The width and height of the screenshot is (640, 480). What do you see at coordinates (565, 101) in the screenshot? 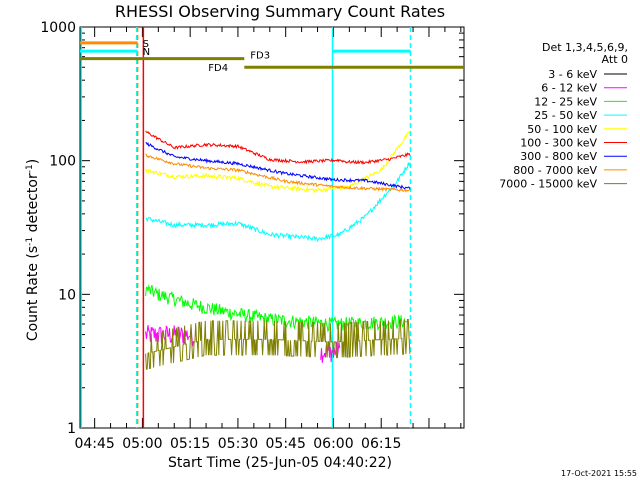
I see `legend-label: 12 - 25 keV` at bounding box center [565, 101].